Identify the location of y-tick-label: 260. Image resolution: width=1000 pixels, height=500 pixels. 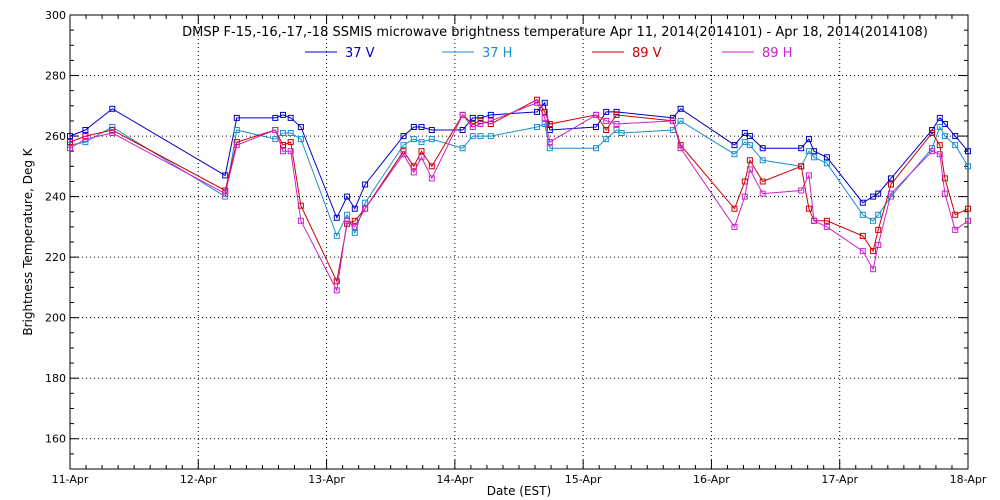
(55, 136).